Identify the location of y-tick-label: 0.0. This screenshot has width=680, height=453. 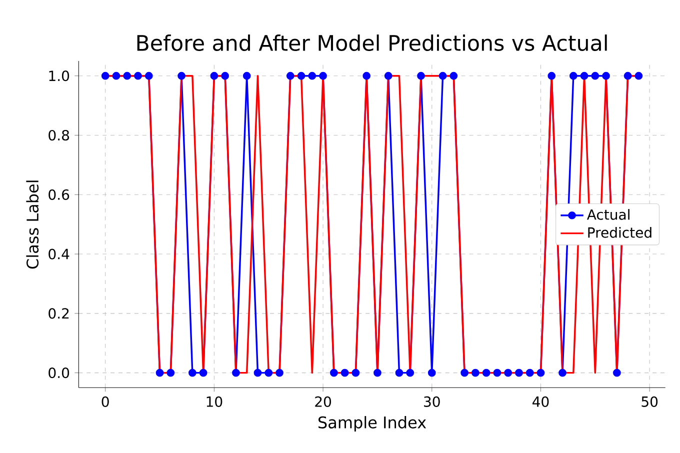
(59, 373).